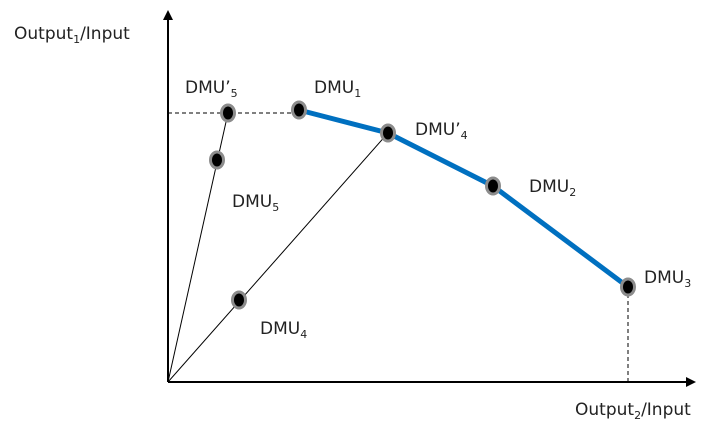 Image resolution: width=723 pixels, height=423 pixels. Describe the element at coordinates (228, 113) in the screenshot. I see `point-dmu5-prime` at that location.